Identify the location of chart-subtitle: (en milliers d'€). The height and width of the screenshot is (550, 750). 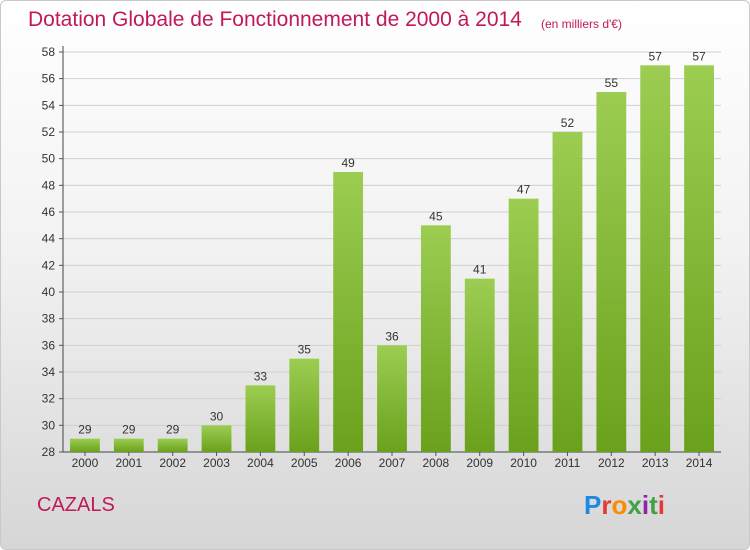
(581, 24).